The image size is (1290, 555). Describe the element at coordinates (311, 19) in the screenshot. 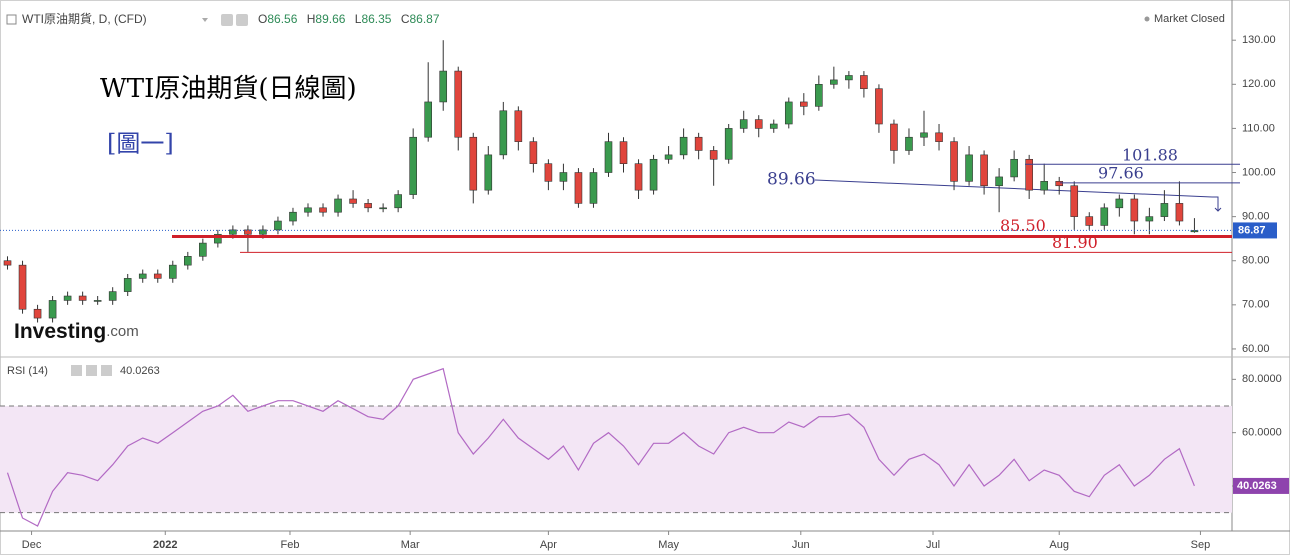

I see `ohlc-label: H` at that location.